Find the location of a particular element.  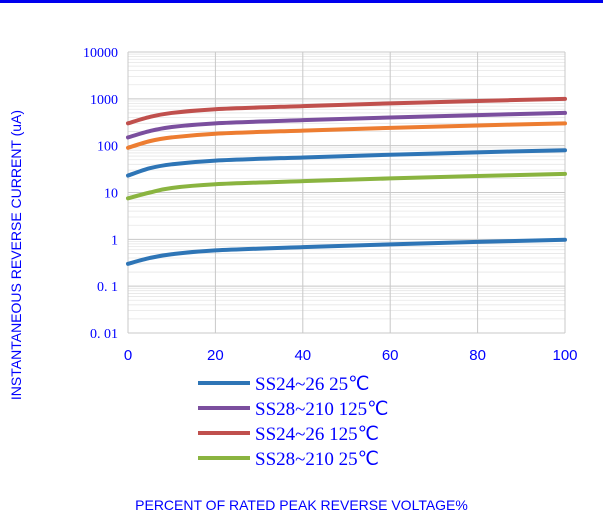

y-tick-labels: 0. 01 0. 1 1 10 100 1000 10000 is located at coordinates (100, 194).